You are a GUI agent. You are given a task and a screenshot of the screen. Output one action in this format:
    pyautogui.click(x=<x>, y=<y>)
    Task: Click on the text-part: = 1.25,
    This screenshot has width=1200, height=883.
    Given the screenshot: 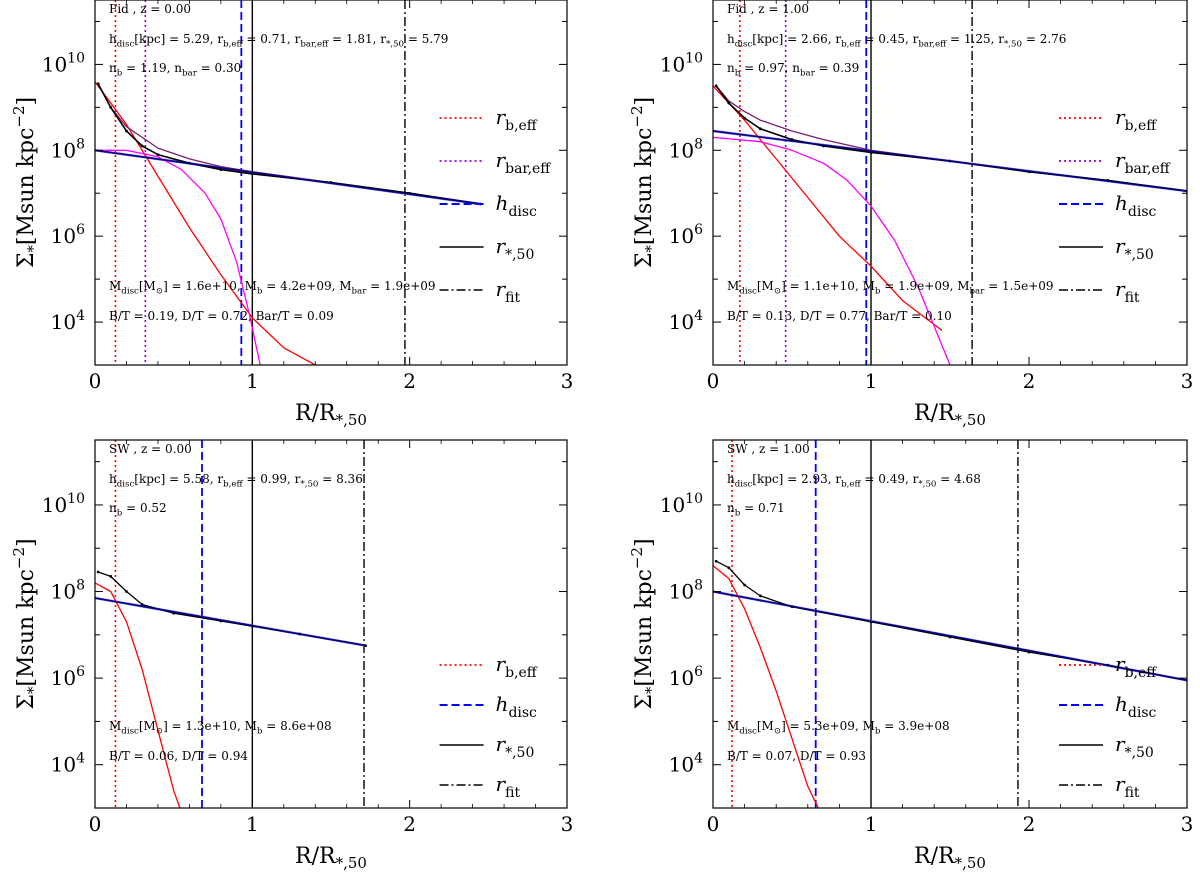 What is the action you would take?
    pyautogui.click(x=972, y=39)
    